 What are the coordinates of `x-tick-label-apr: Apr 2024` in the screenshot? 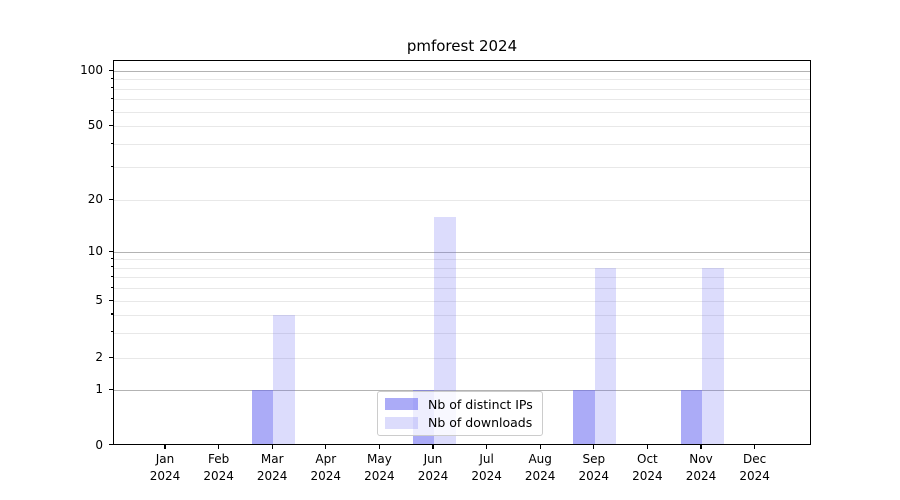 It's located at (326, 467).